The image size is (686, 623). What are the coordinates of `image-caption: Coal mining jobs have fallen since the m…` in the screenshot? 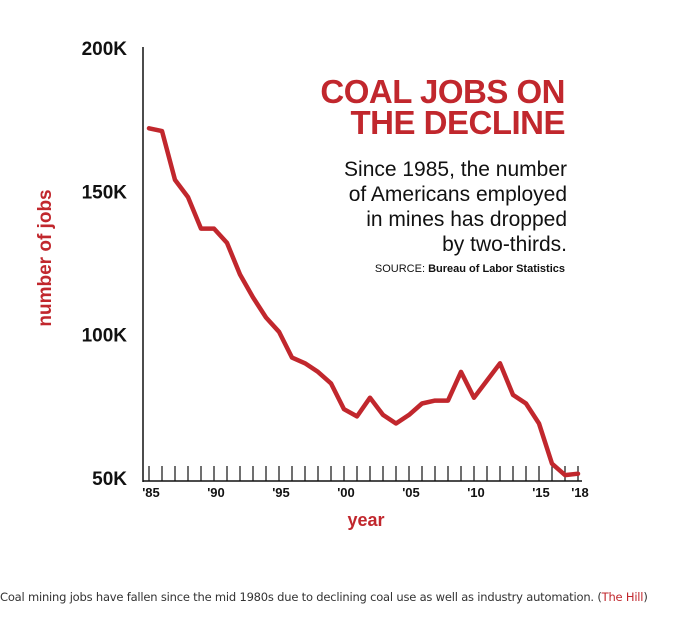 It's located at (343, 597).